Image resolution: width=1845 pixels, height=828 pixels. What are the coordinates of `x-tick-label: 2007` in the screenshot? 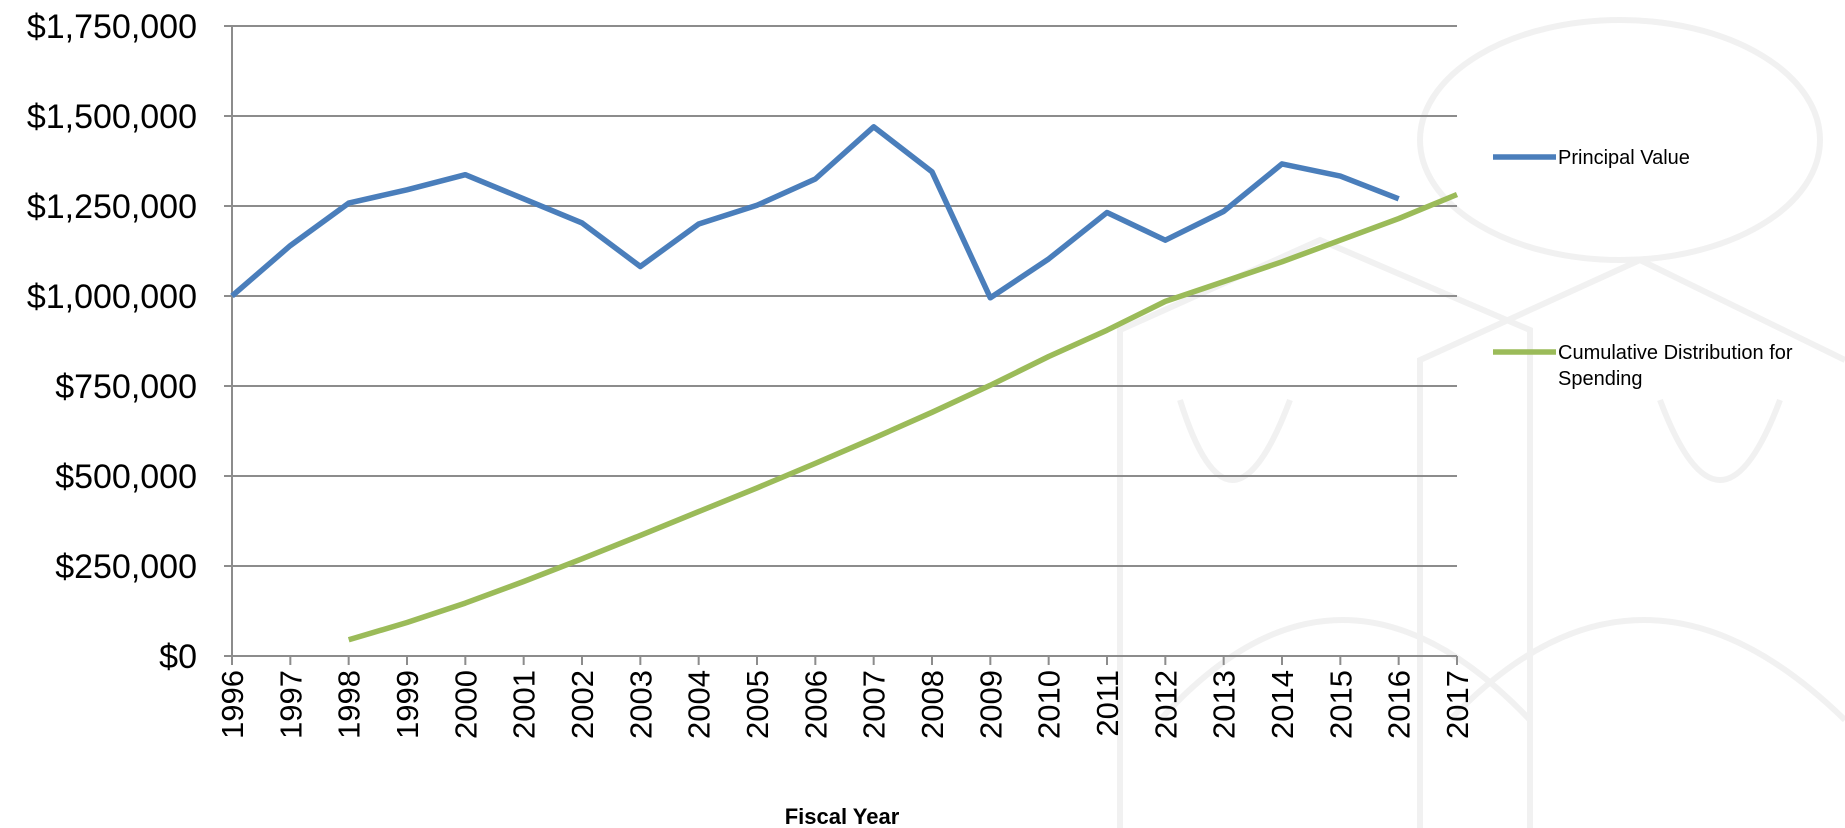 It's located at (874, 704).